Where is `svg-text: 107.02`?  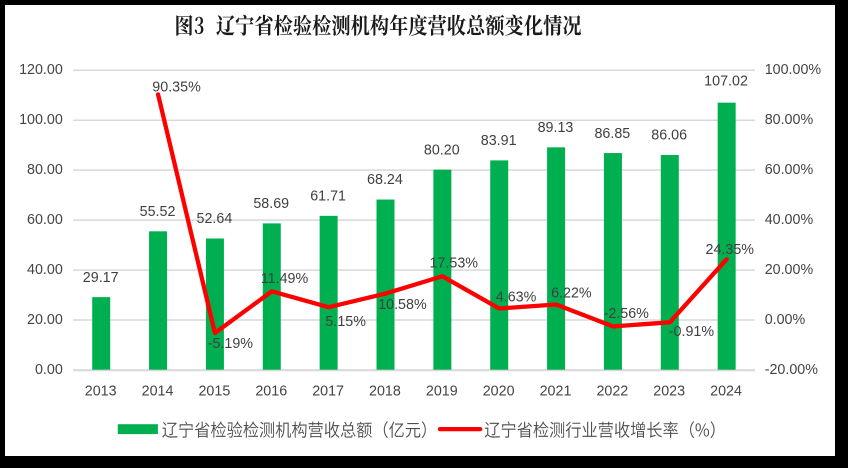
svg-text: 107.02 is located at coordinates (726, 82).